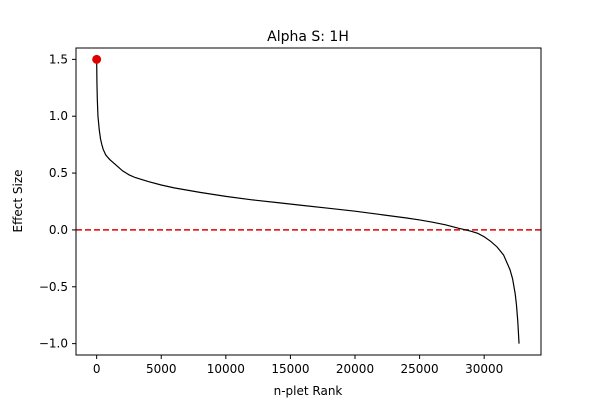 This screenshot has width=600, height=400. I want to click on x-tick-label: 20000, so click(355, 369).